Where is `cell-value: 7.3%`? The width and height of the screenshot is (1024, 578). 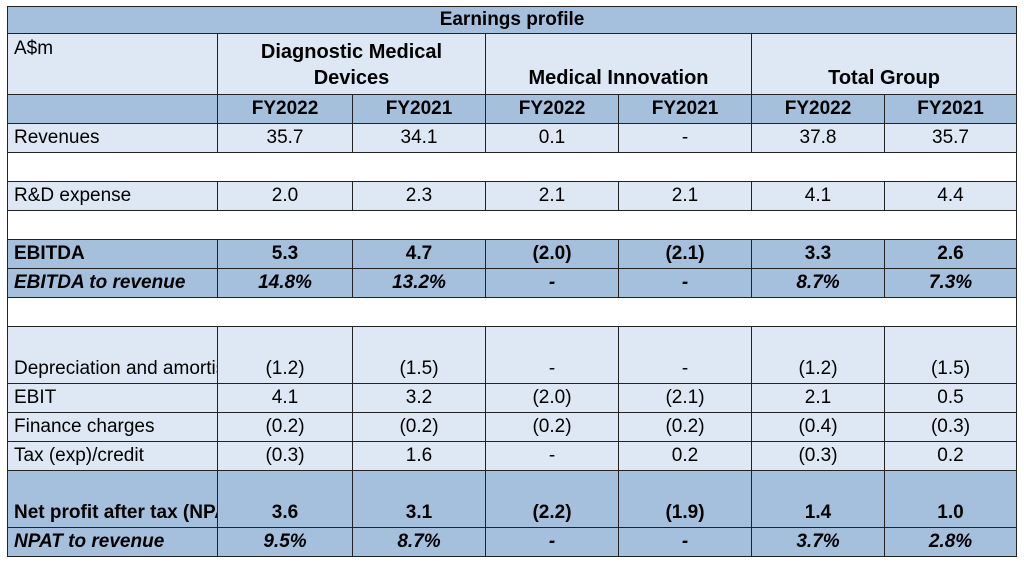 cell-value: 7.3% is located at coordinates (950, 283).